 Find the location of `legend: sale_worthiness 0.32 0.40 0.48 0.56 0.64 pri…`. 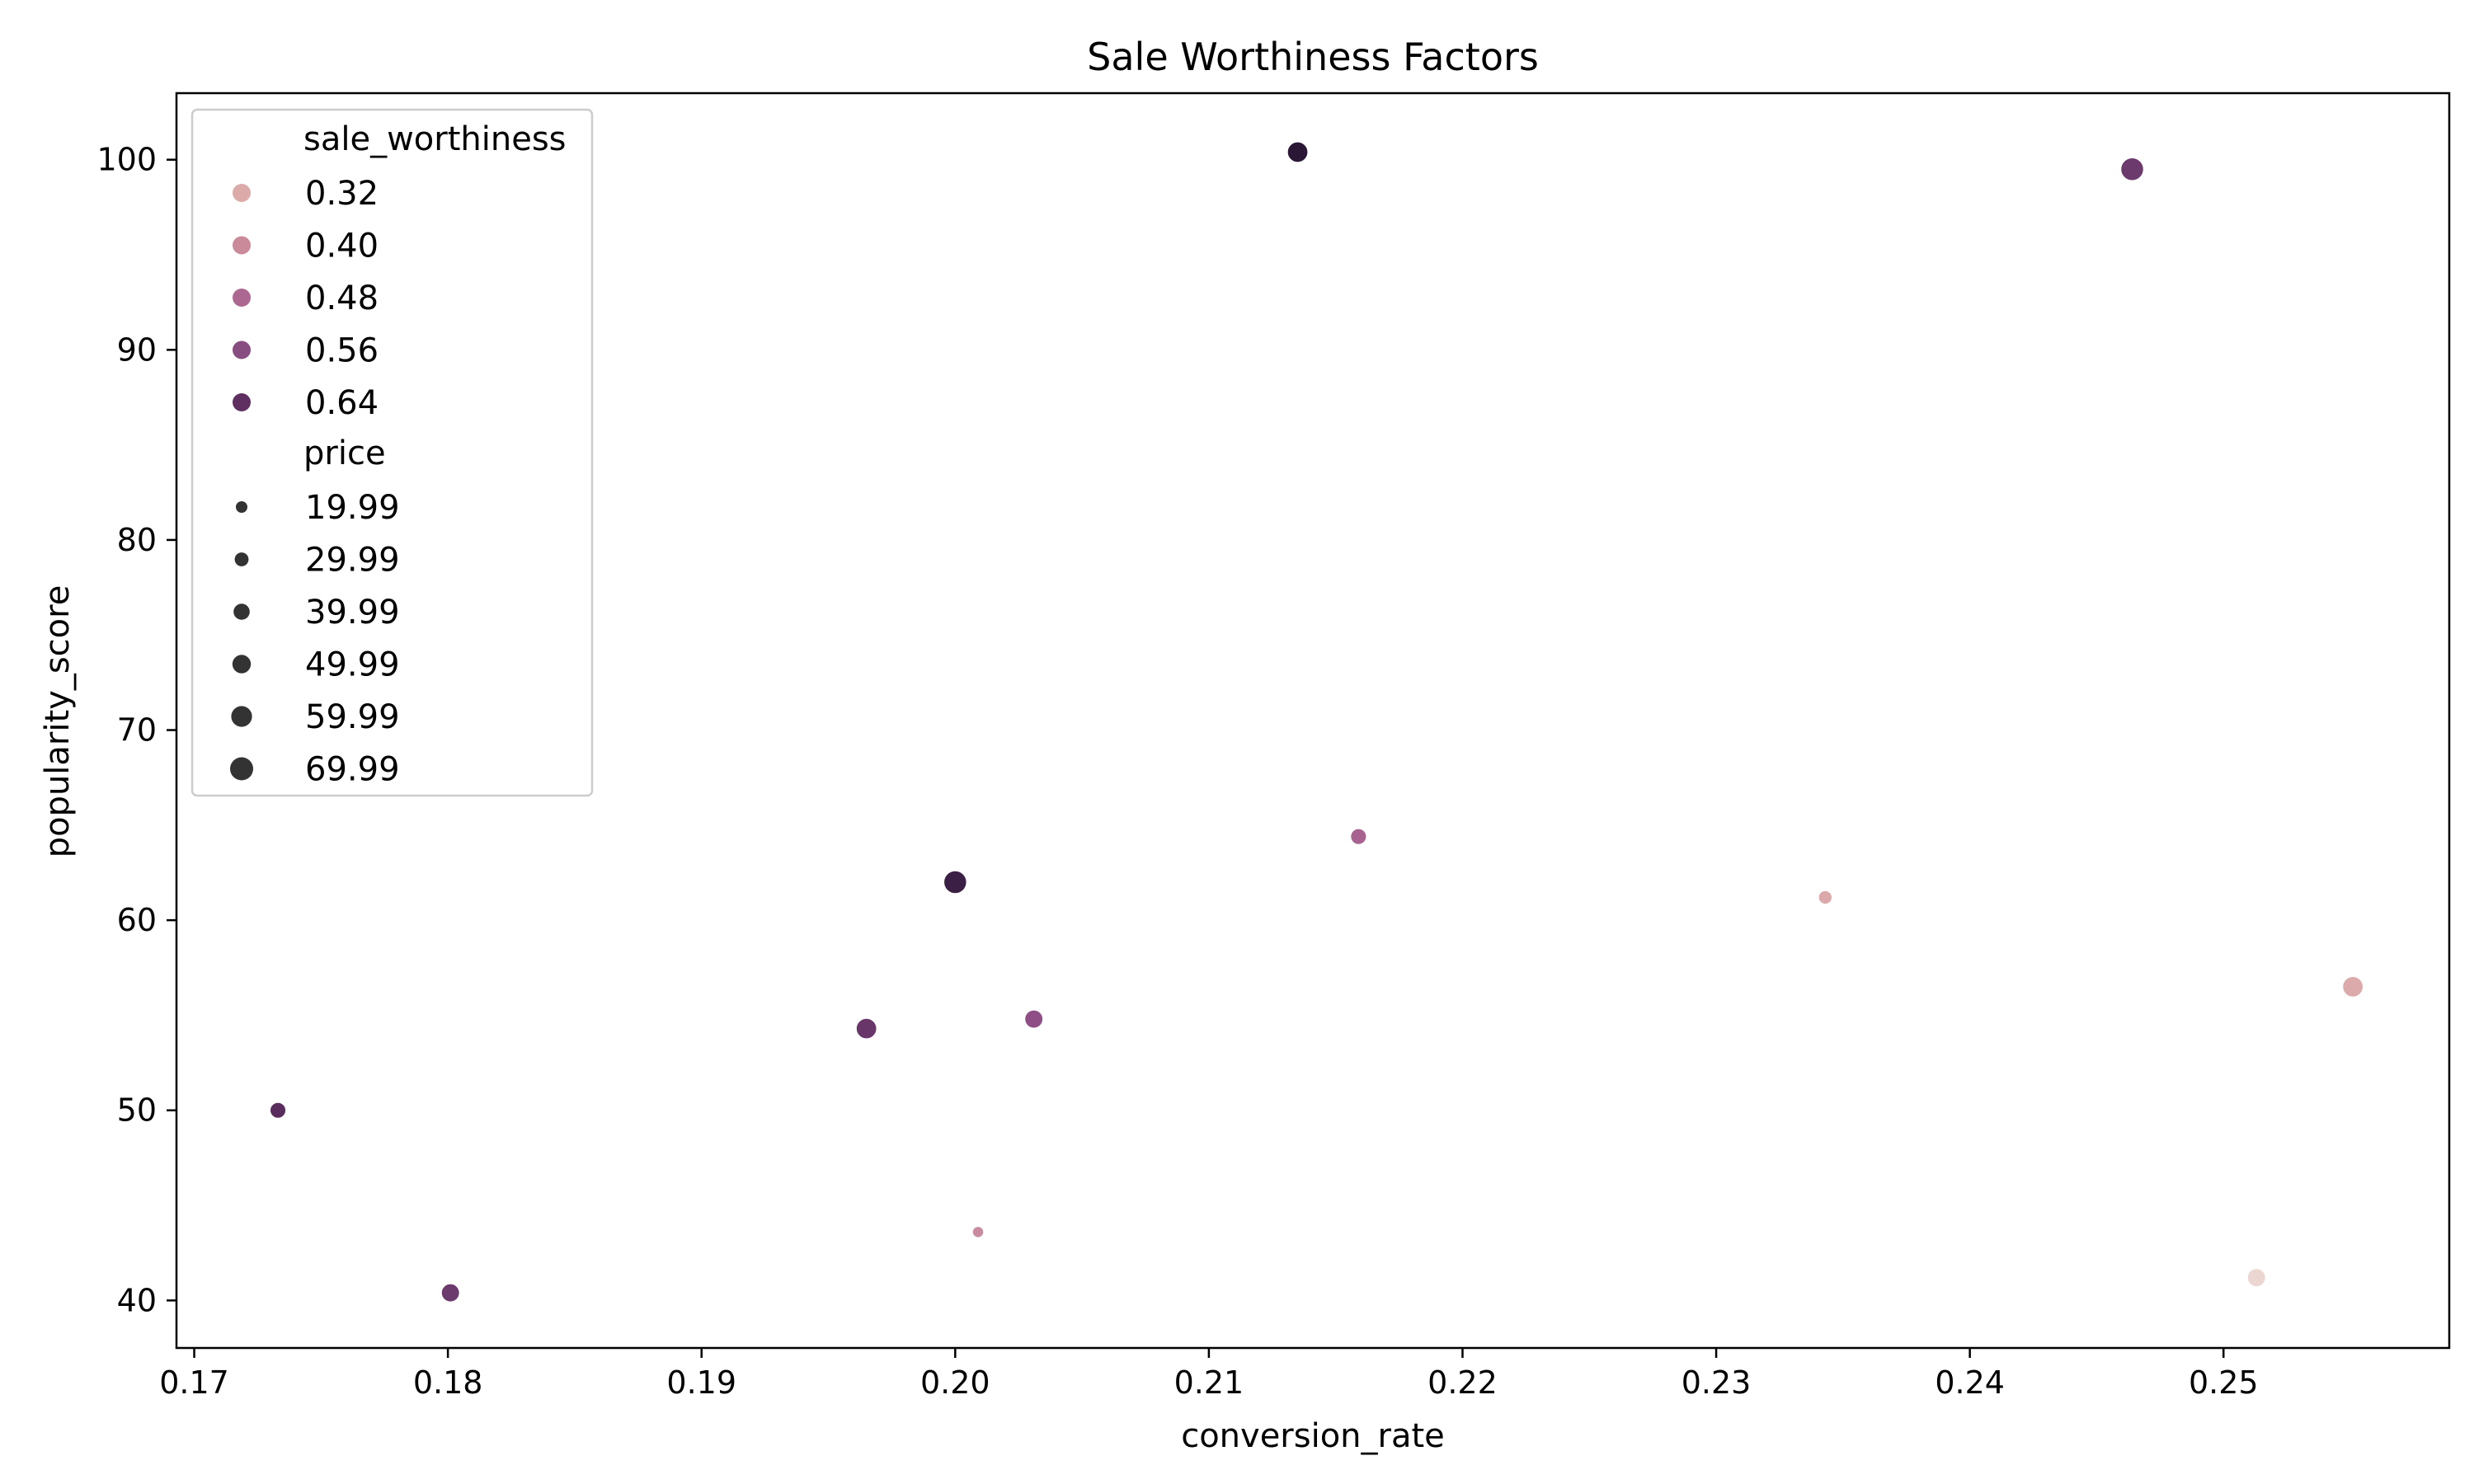

legend: sale_worthiness 0.32 0.40 0.48 0.56 0.64 pri… is located at coordinates (392, 452).